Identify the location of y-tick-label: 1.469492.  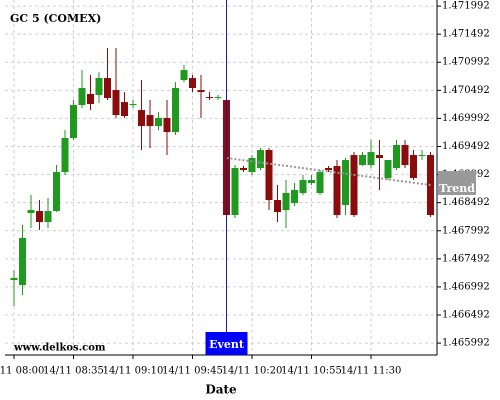
(466, 146).